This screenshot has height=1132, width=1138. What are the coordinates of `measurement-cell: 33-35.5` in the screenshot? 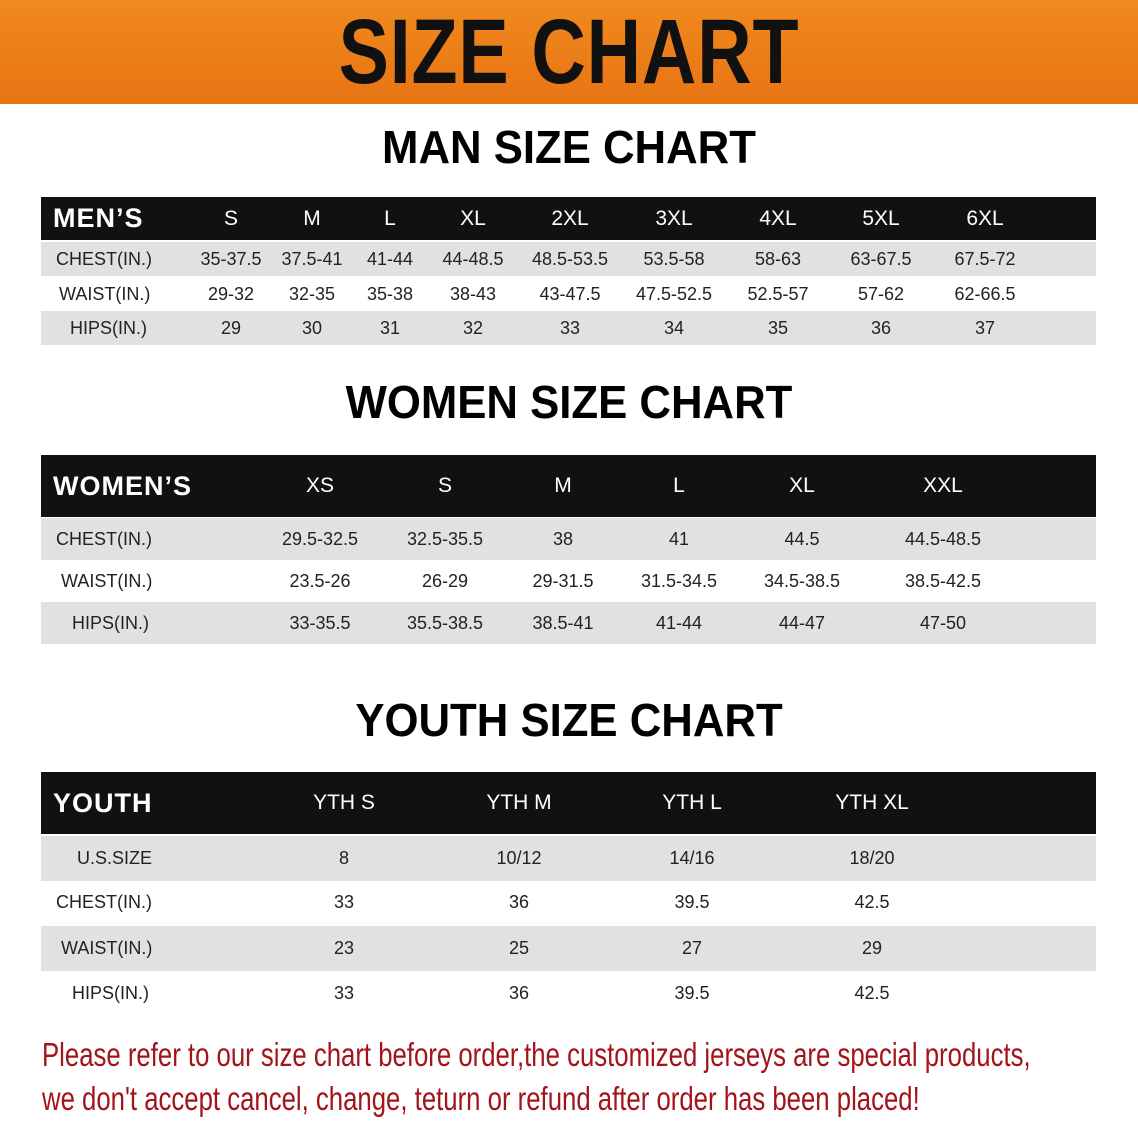 It's located at (320, 622).